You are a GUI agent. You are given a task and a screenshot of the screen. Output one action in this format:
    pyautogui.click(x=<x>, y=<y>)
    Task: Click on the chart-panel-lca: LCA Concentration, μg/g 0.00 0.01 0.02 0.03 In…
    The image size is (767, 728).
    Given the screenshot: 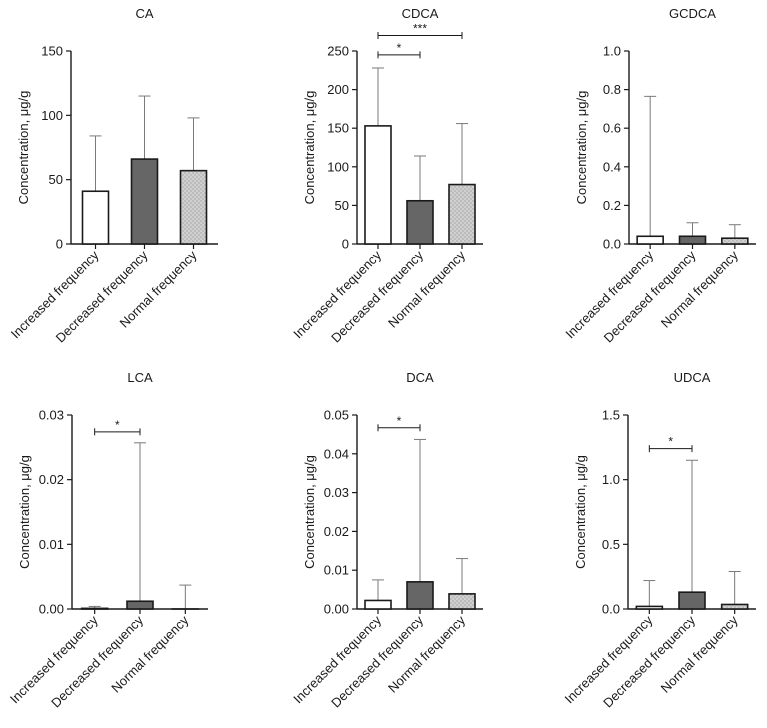 What is the action you would take?
    pyautogui.click(x=107, y=540)
    